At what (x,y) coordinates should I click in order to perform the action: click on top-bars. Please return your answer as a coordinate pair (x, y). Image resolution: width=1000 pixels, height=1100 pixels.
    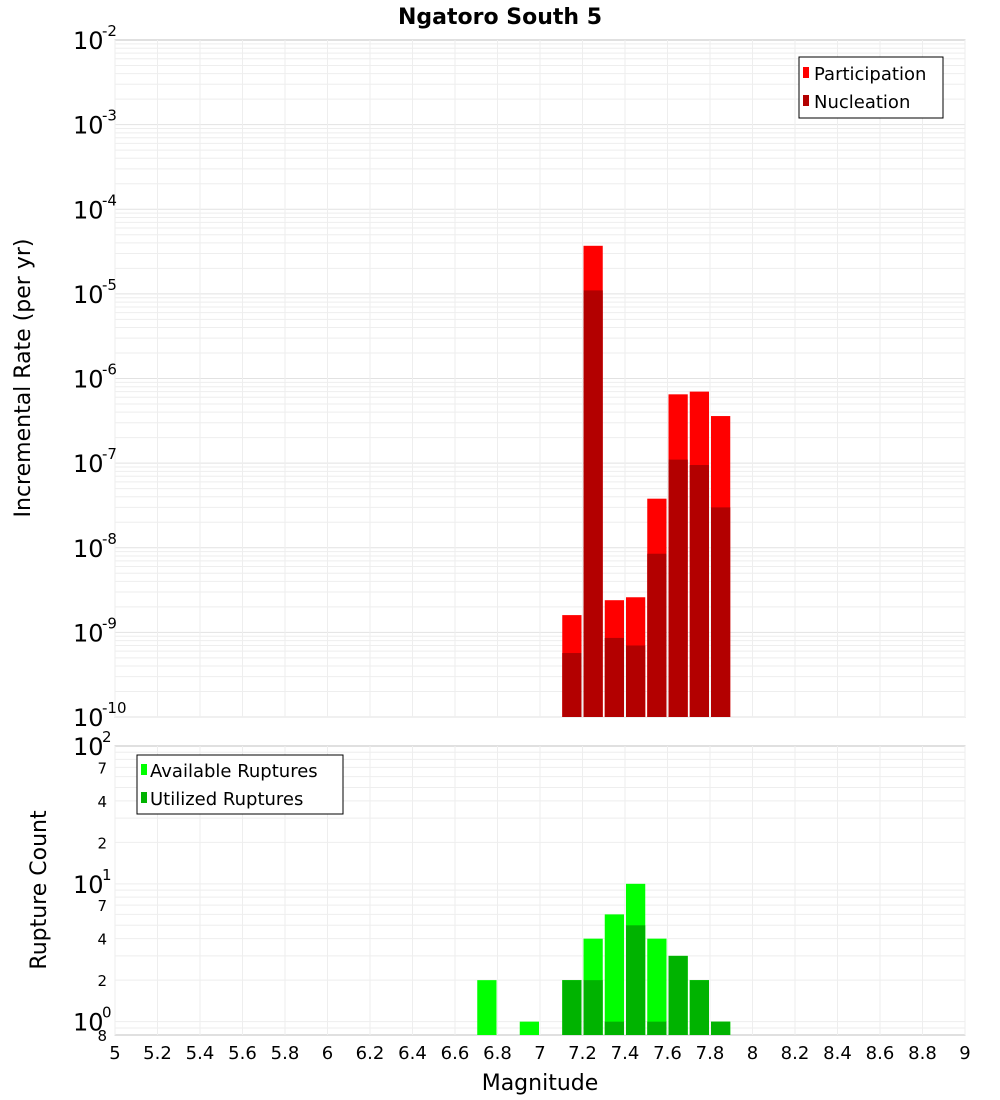
    Looking at the image, I should click on (646, 481).